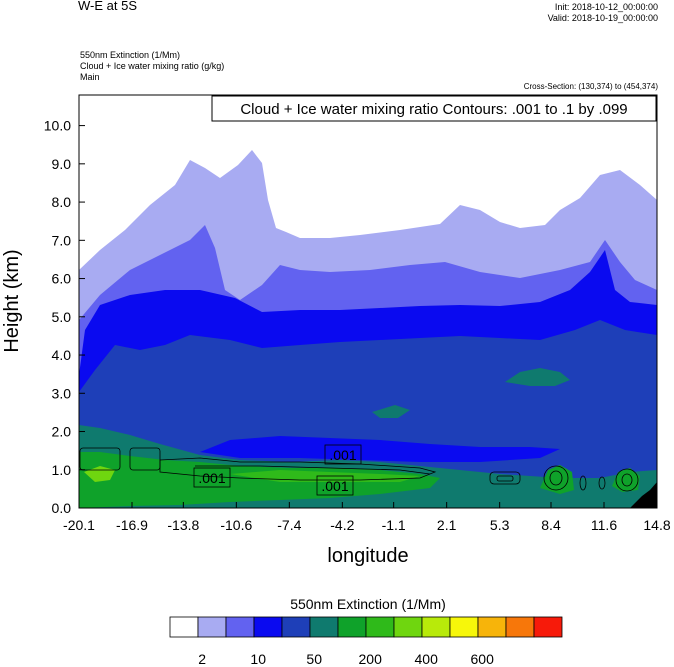  What do you see at coordinates (132, 525) in the screenshot?
I see `x-tick-label: -16.9` at bounding box center [132, 525].